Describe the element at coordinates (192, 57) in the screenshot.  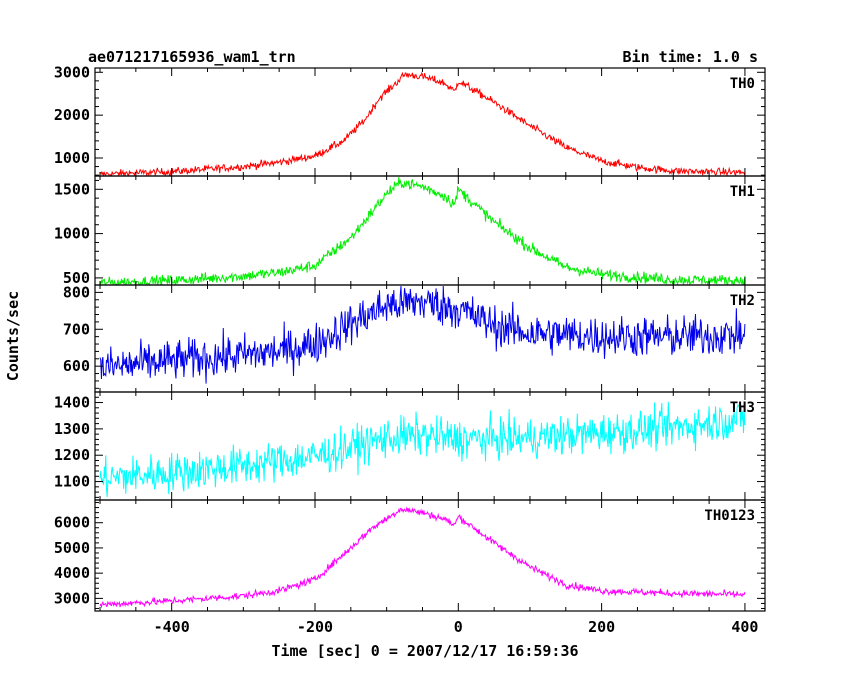
I see `chart-title: ae071217165936_wam1_trn` at that location.